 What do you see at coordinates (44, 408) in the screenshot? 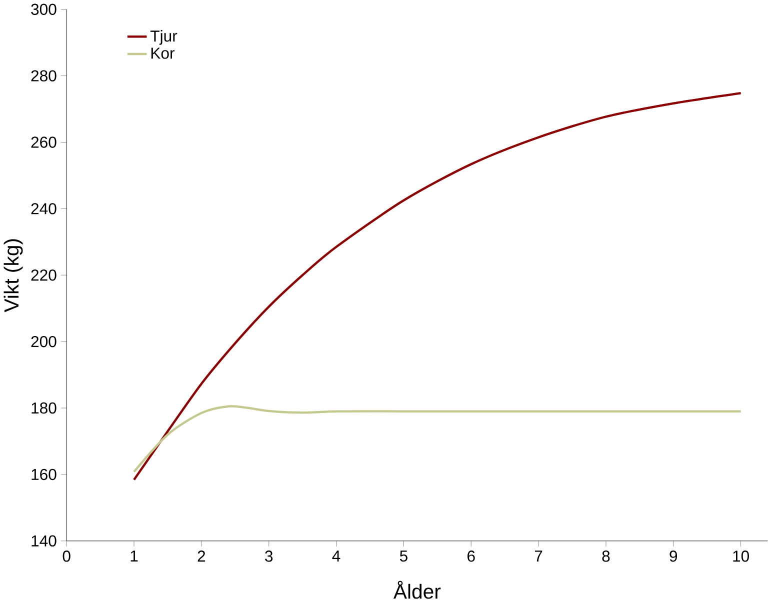
I see `y-tick-label: 180` at bounding box center [44, 408].